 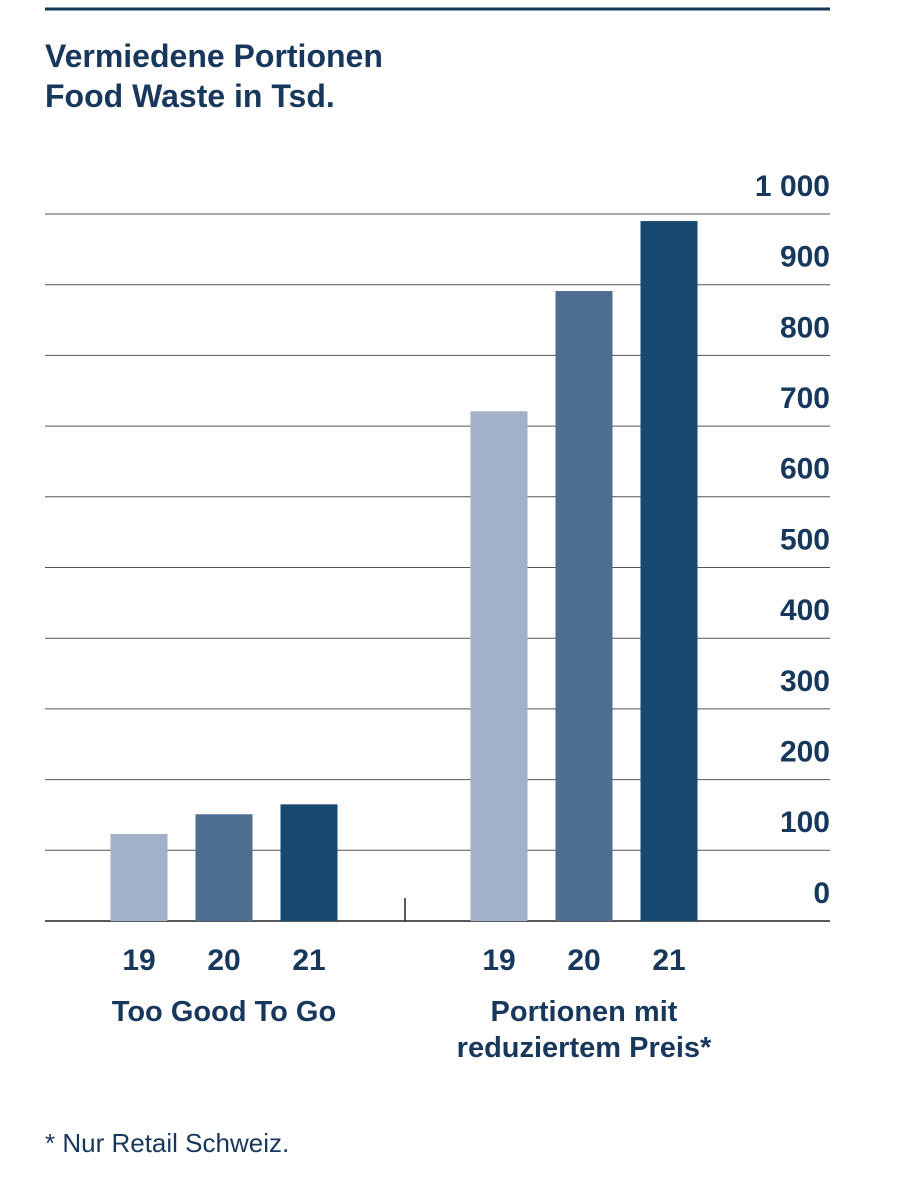 I want to click on y-tick-label: 100, so click(x=805, y=822).